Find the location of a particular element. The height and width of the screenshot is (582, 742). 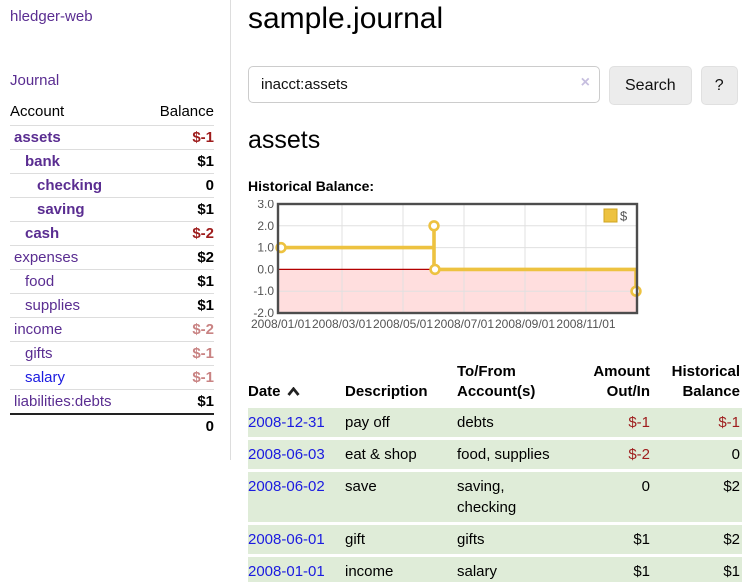

svg-text: 2008/11/01 is located at coordinates (585, 324).